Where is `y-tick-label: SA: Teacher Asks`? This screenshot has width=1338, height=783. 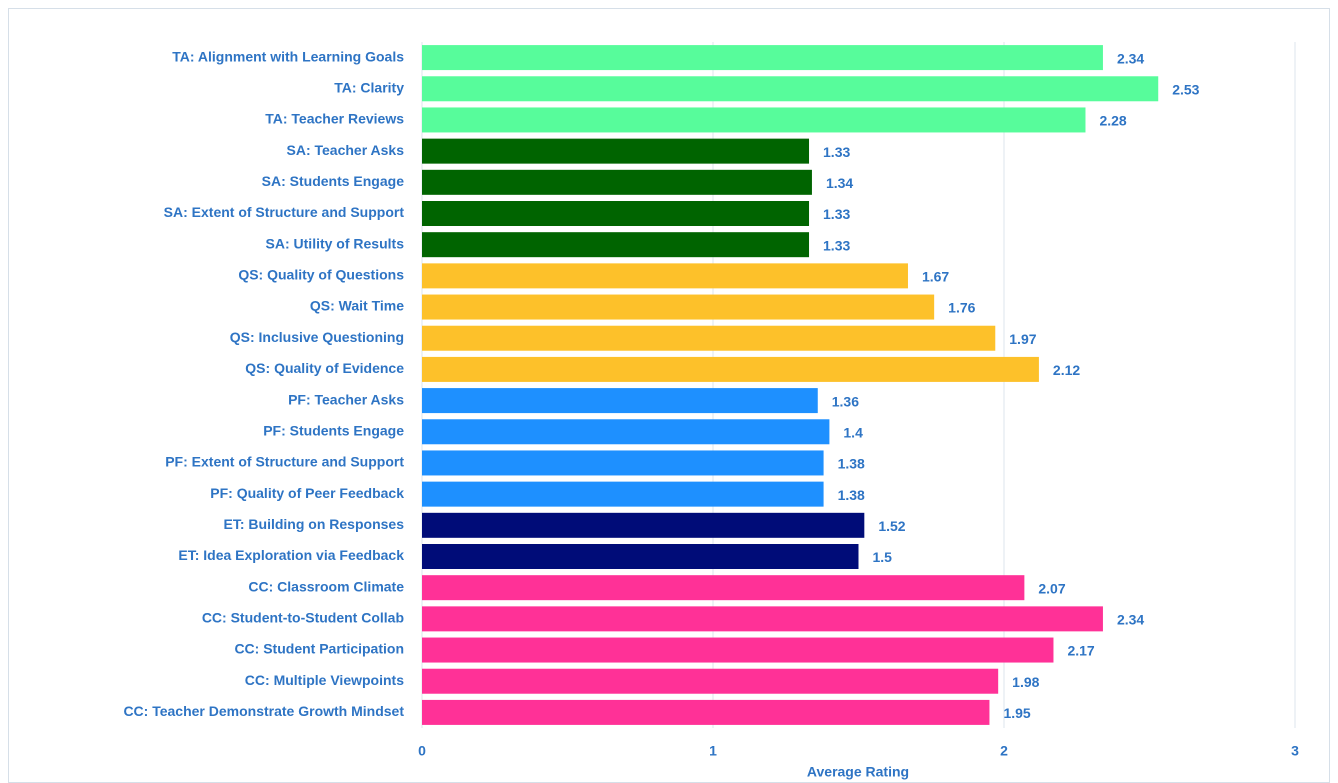
y-tick-label: SA: Teacher Asks is located at coordinates (346, 150).